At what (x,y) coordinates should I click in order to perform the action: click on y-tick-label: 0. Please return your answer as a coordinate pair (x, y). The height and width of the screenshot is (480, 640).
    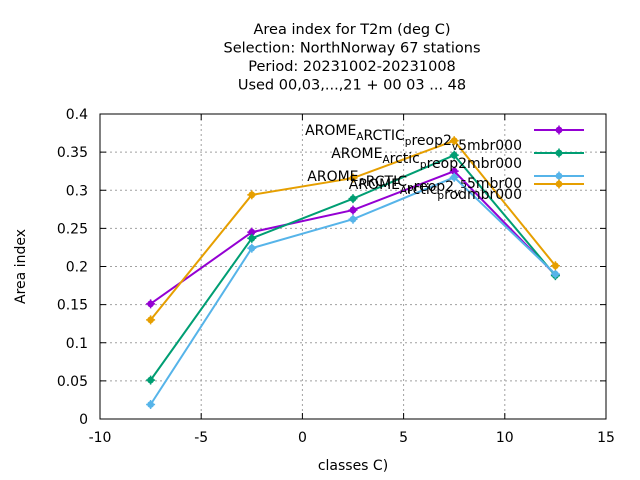
    Looking at the image, I should click on (83, 420).